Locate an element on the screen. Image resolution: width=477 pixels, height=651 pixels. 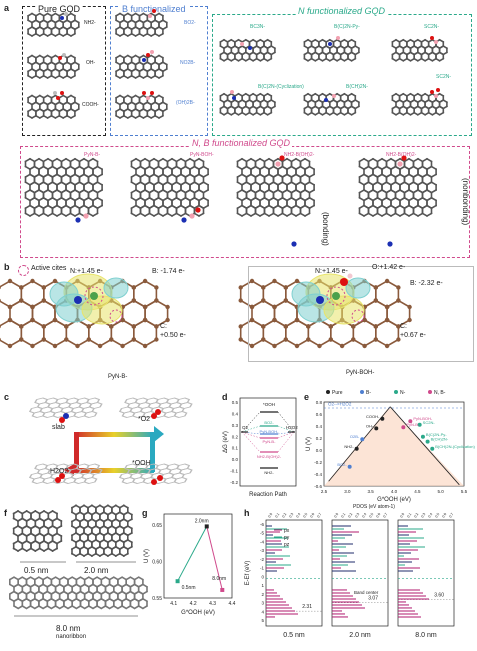
y-axis-label: E-Ef (eV) is located at coordinates (248, 573).